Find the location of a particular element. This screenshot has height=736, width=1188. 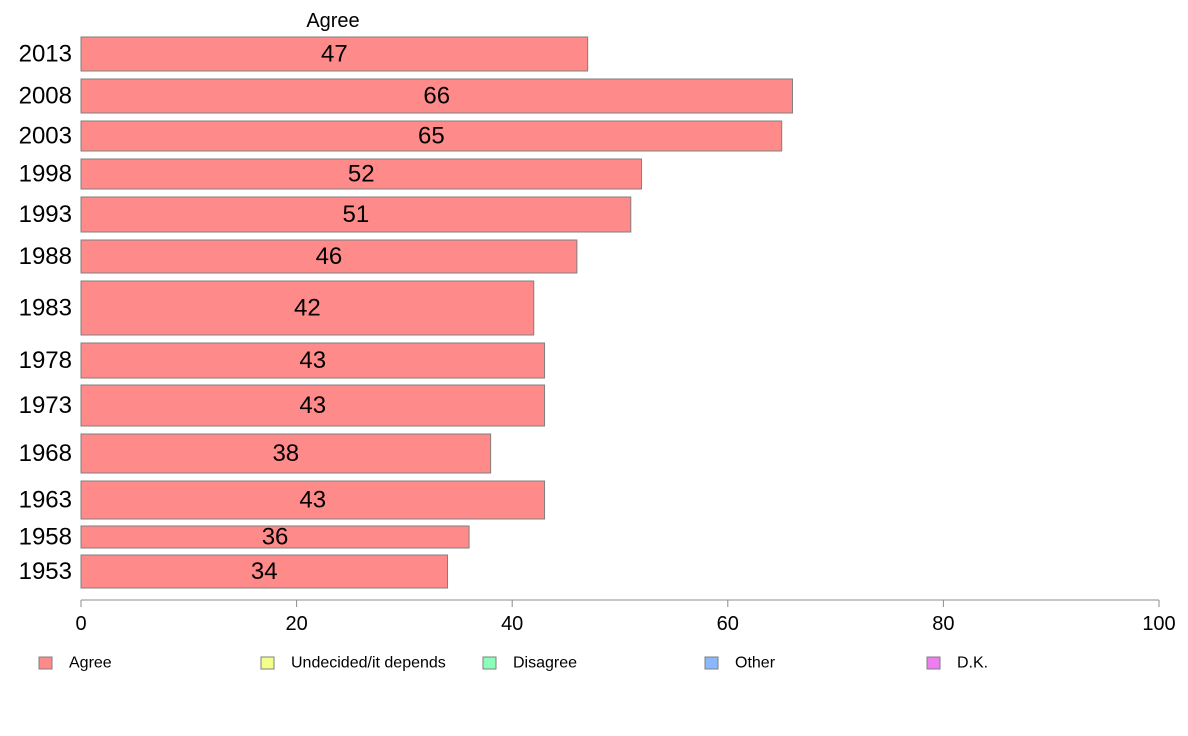

bar-value-label-1953: 34 is located at coordinates (264, 571).